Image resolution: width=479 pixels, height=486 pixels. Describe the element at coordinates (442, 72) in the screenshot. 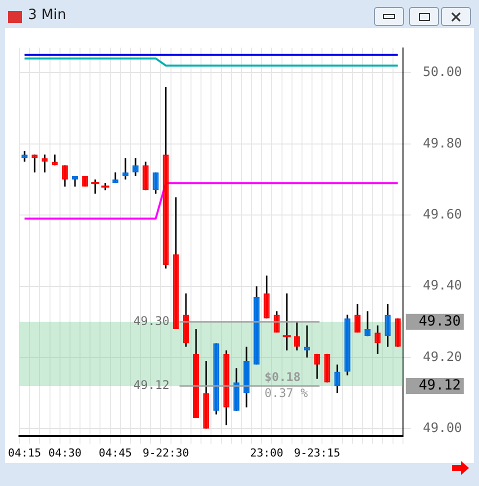

I see `y-tick-label: 50.00` at that location.